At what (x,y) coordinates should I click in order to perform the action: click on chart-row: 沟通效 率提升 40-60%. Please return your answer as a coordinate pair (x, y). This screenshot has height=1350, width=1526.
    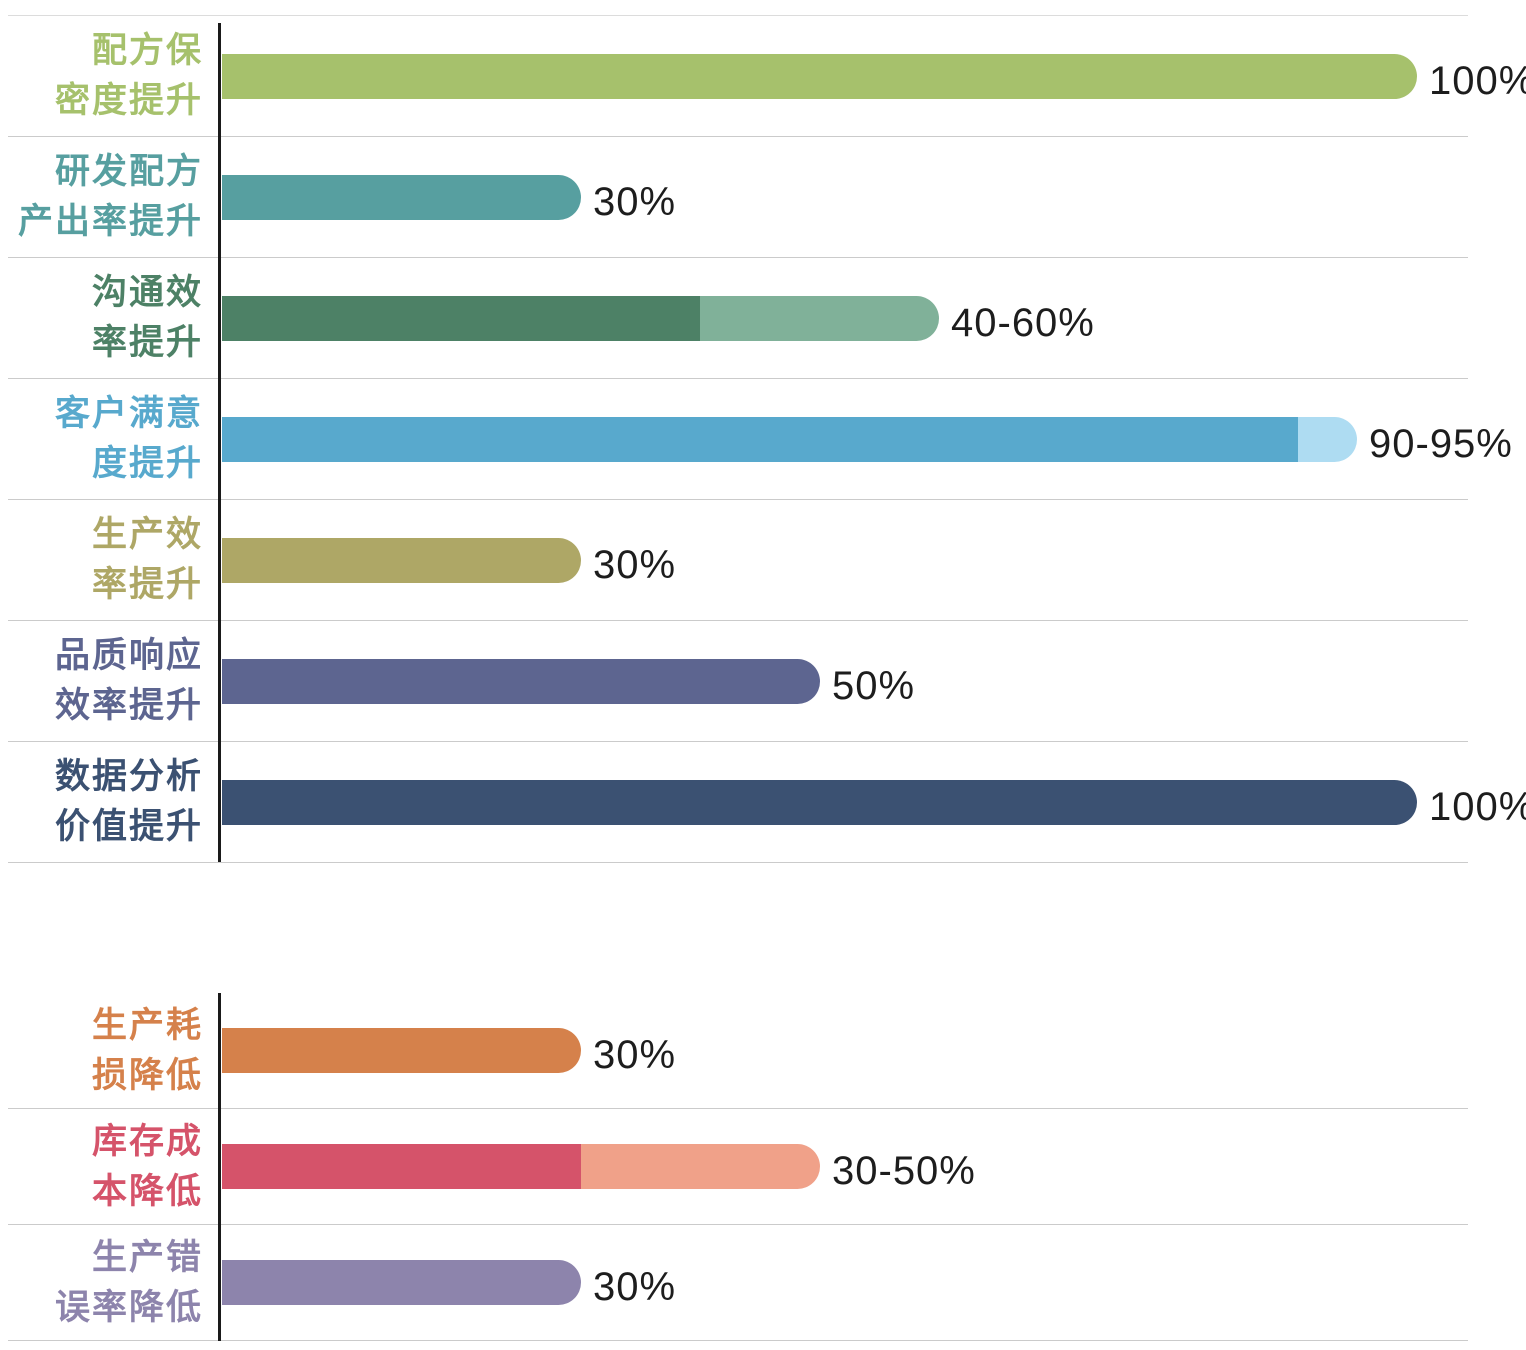
    Looking at the image, I should click on (738, 318).